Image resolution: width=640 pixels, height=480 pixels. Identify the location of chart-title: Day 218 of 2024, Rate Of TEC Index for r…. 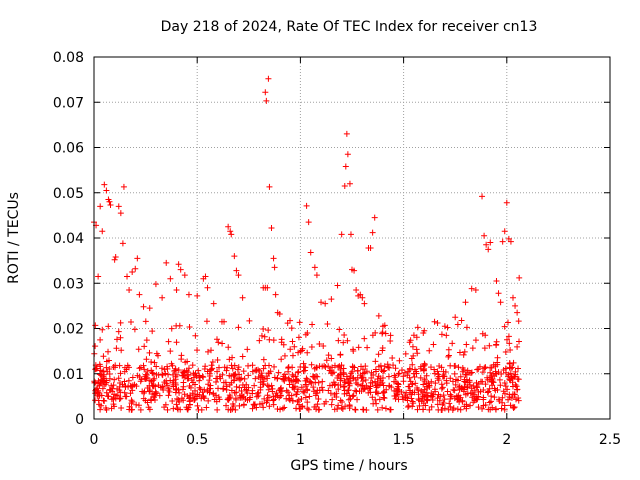
(349, 27).